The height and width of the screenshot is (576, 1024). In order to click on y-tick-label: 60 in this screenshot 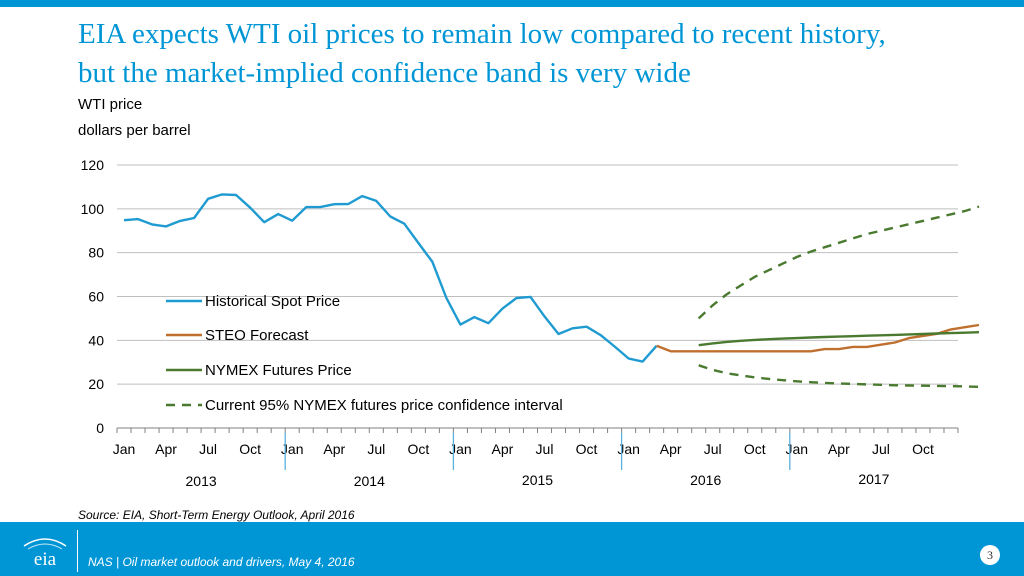, I will do `click(96, 297)`.